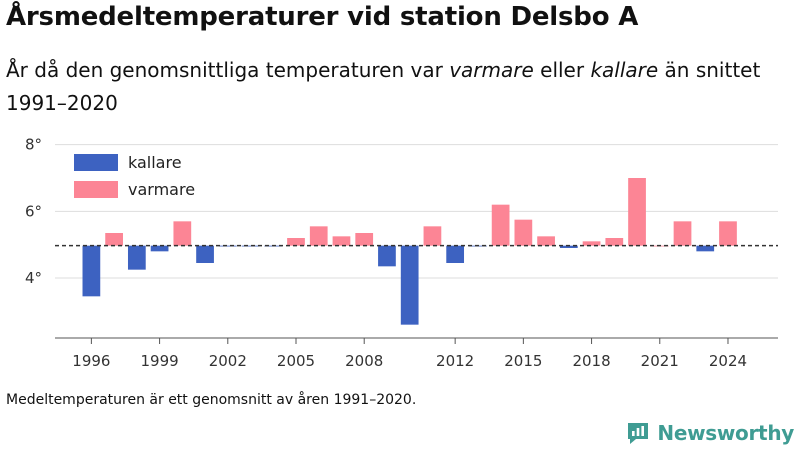 The image size is (800, 450). Describe the element at coordinates (637, 212) in the screenshot. I see `bar-2020` at that location.